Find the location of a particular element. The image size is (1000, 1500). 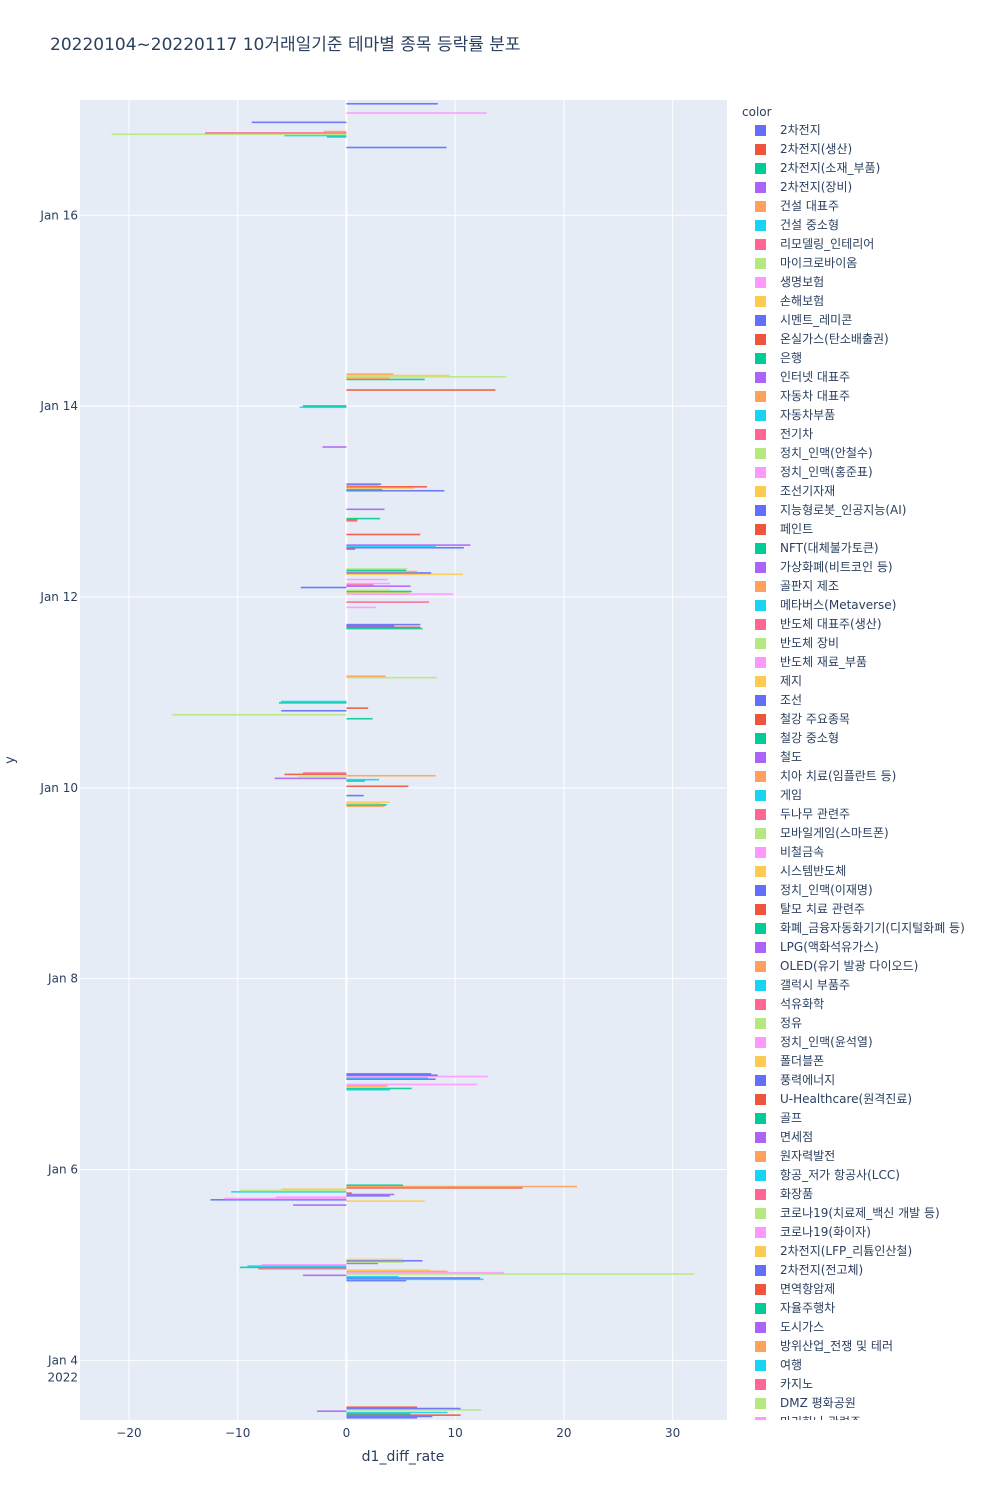

legend-item: 골프 is located at coordinates (871, 1118).